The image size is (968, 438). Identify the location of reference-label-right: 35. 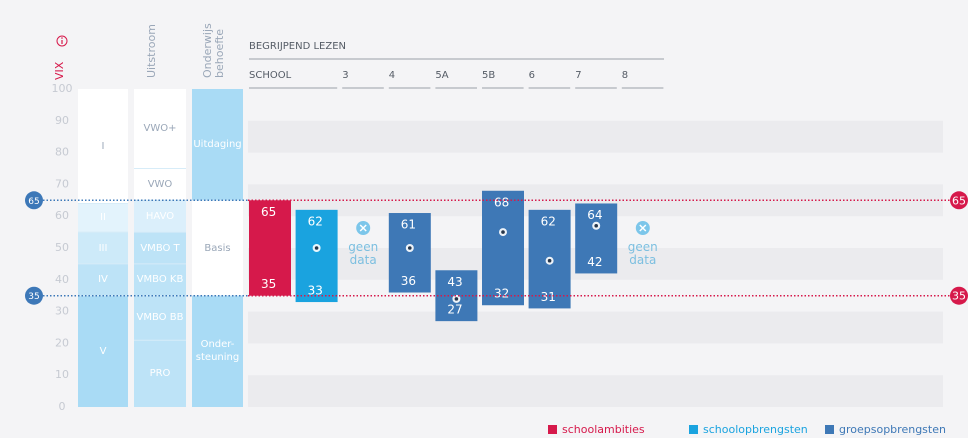
(959, 296).